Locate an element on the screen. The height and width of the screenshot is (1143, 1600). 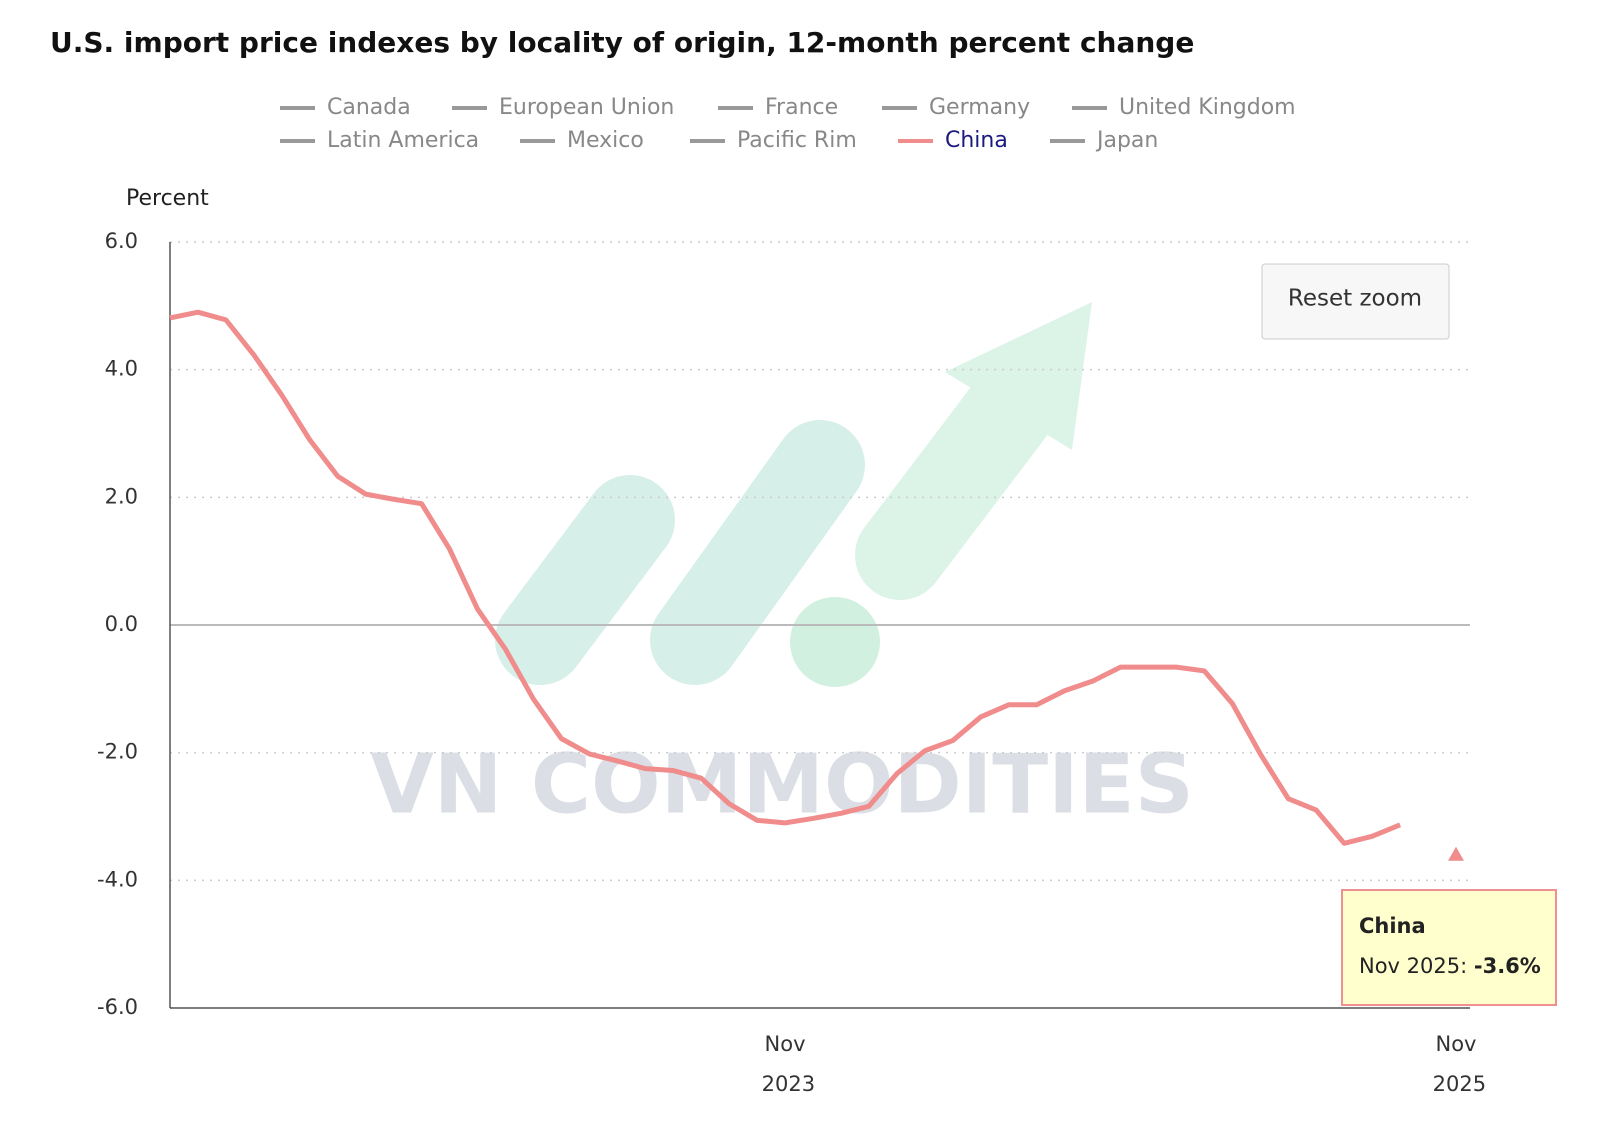
x-tick-label: Nov 2025 is located at coordinates (1456, 1064).